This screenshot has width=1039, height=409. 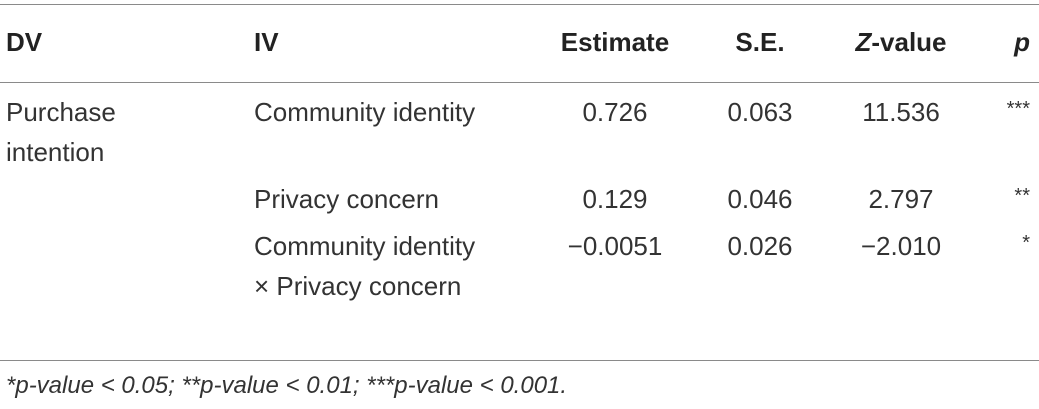 I want to click on row3-iv: Community identity × Privacy concern, so click(x=365, y=266).